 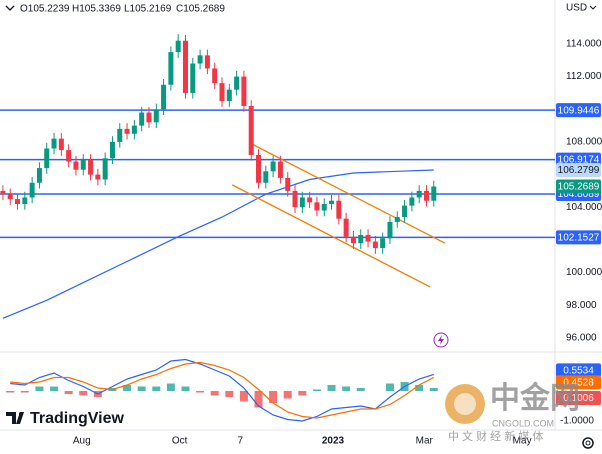 I want to click on y-tick-label: 104.000, so click(x=584, y=207).